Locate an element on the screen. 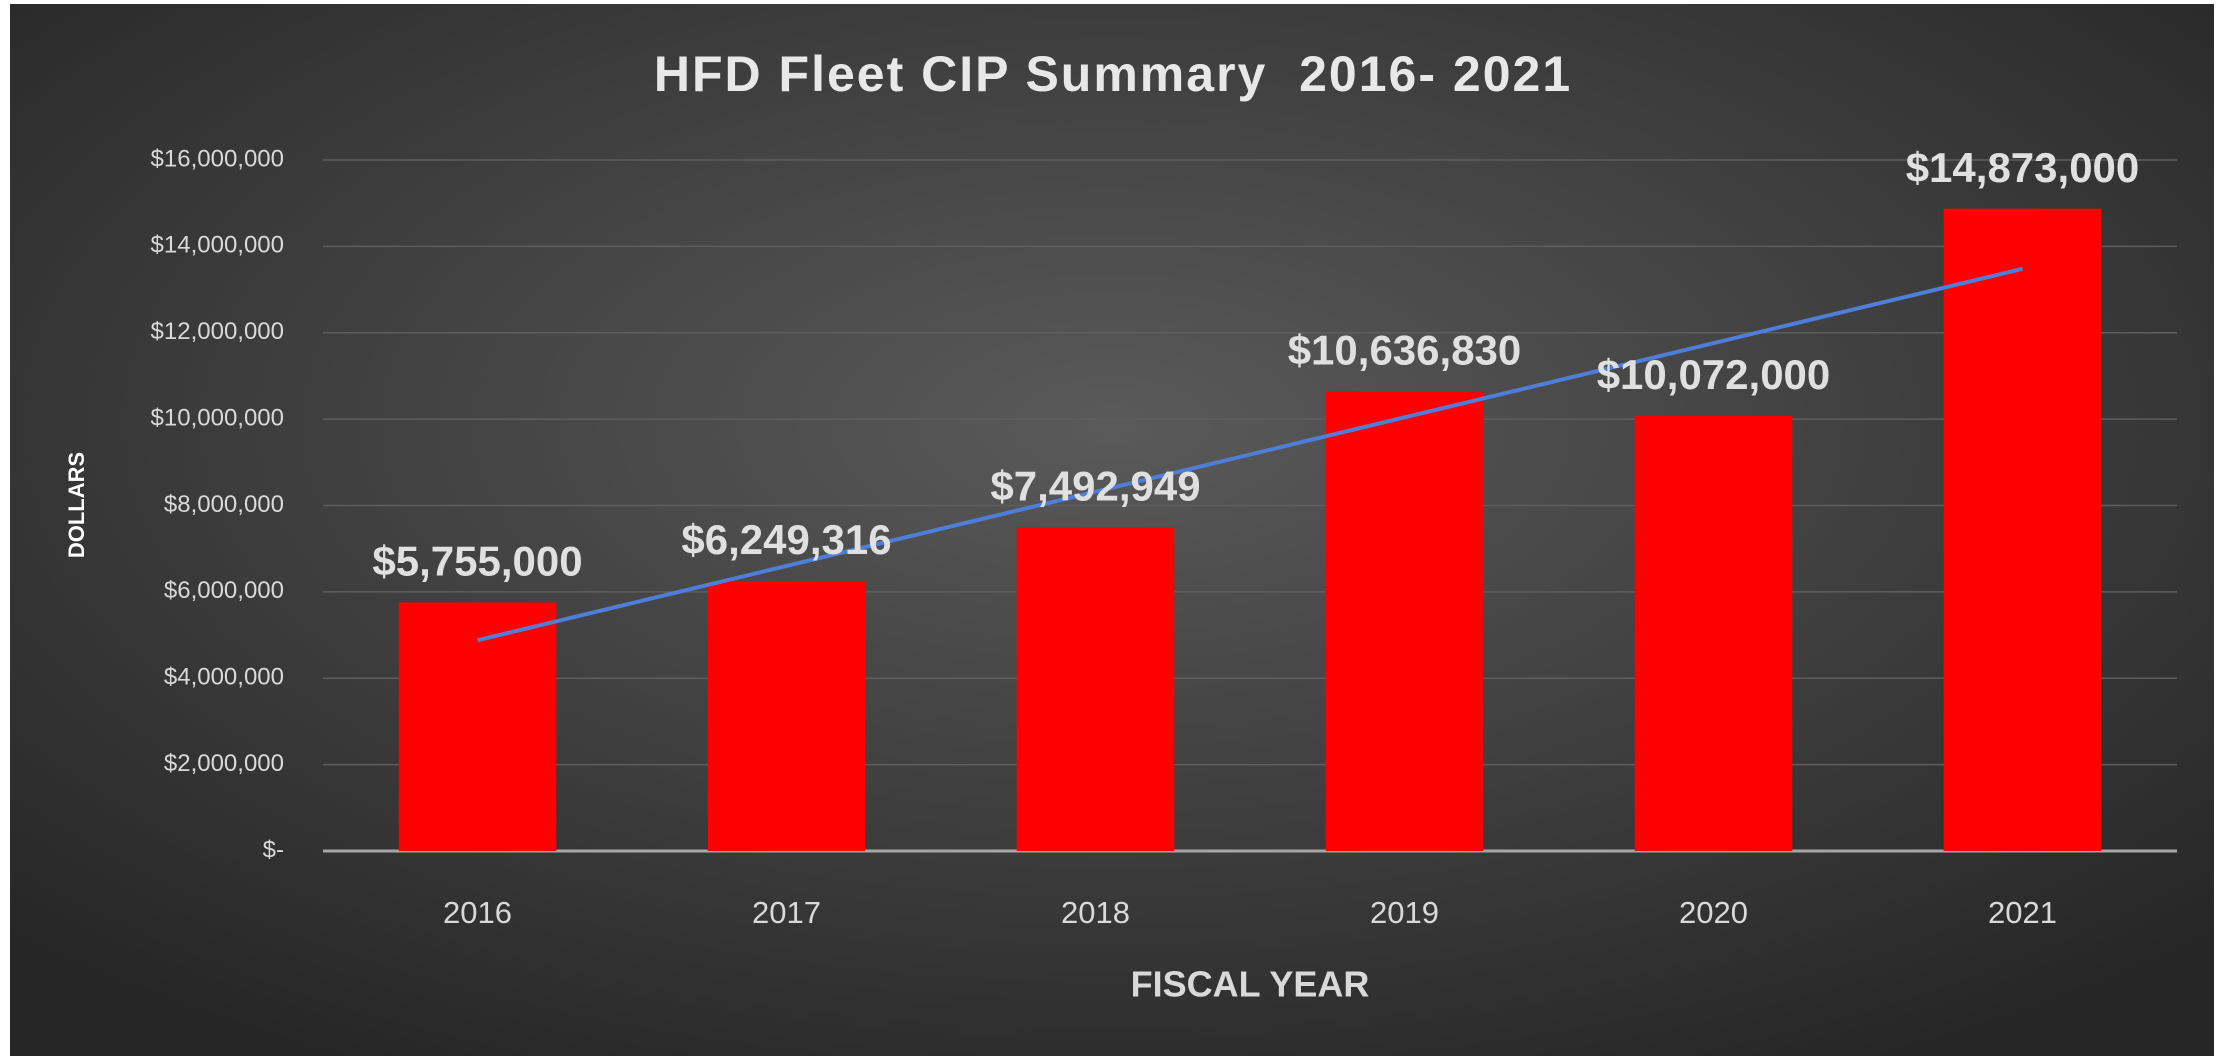 The width and height of the screenshot is (2224, 1064). x-tick-label: 2019 is located at coordinates (1404, 912).